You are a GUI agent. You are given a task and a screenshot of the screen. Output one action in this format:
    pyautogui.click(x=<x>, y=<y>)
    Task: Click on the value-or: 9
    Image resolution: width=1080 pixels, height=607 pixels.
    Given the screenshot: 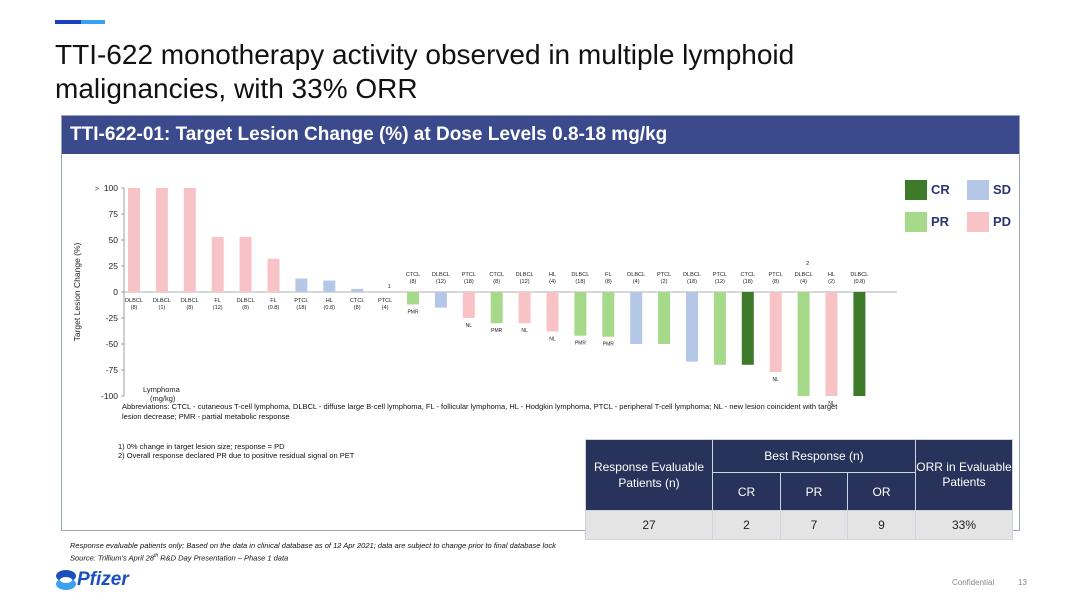 What is the action you would take?
    pyautogui.click(x=881, y=525)
    